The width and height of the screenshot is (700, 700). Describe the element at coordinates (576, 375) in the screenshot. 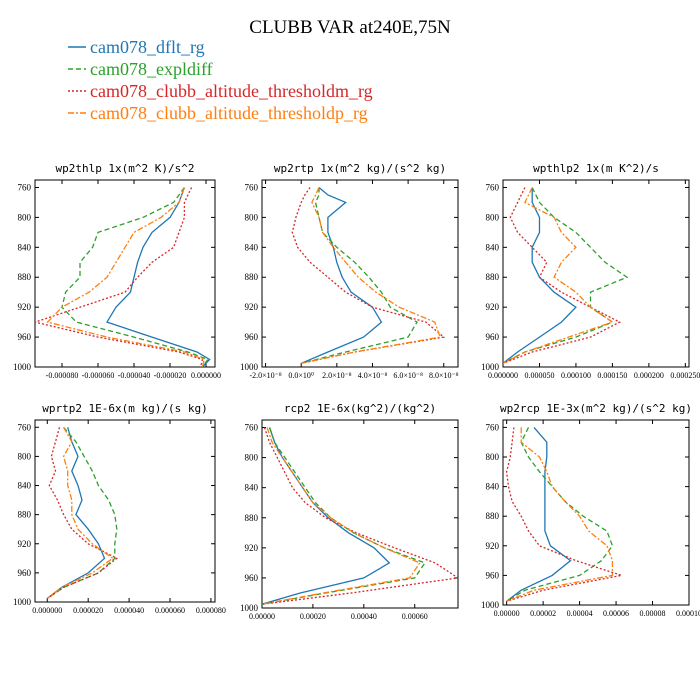

I see `x-tick-label: 0.000100` at that location.